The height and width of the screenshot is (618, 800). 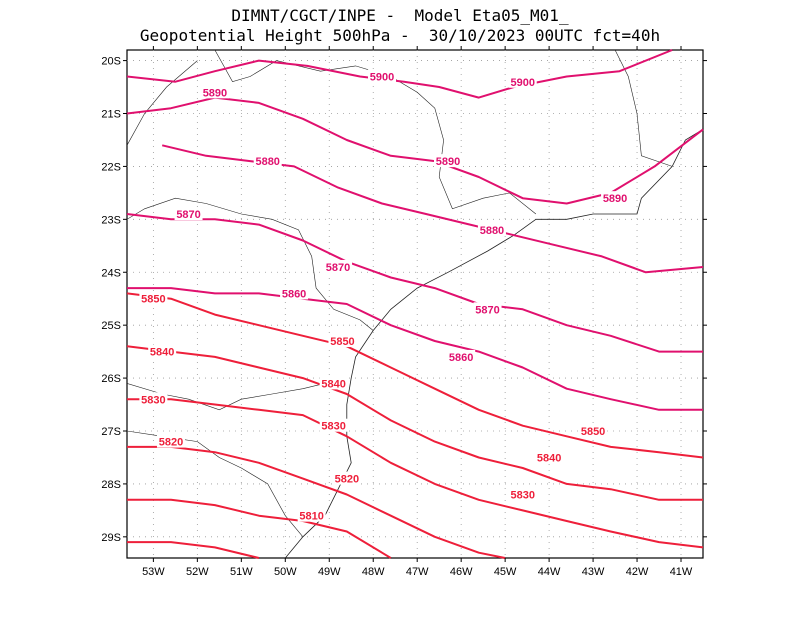 What do you see at coordinates (111, 220) in the screenshot?
I see `lat-tick-label: 23S` at bounding box center [111, 220].